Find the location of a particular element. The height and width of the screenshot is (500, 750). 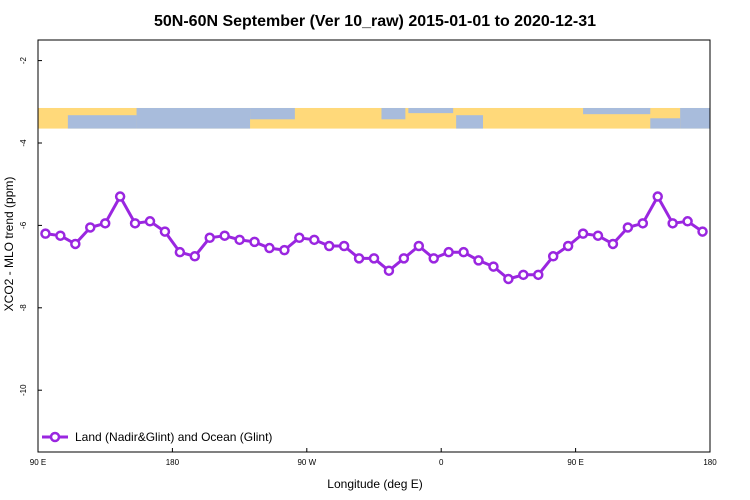

y-tick-label: -4 is located at coordinates (23, 143).